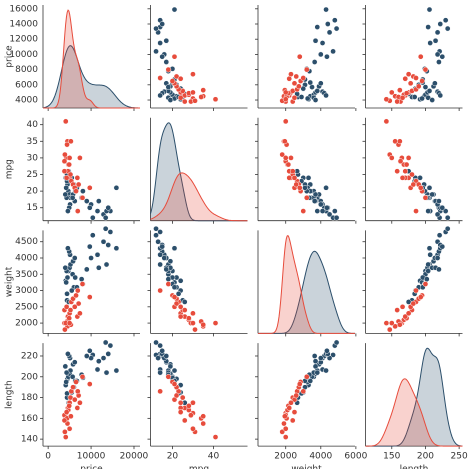  Describe the element at coordinates (48, 457) in the screenshot. I see `x-tick-label: 0` at that location.